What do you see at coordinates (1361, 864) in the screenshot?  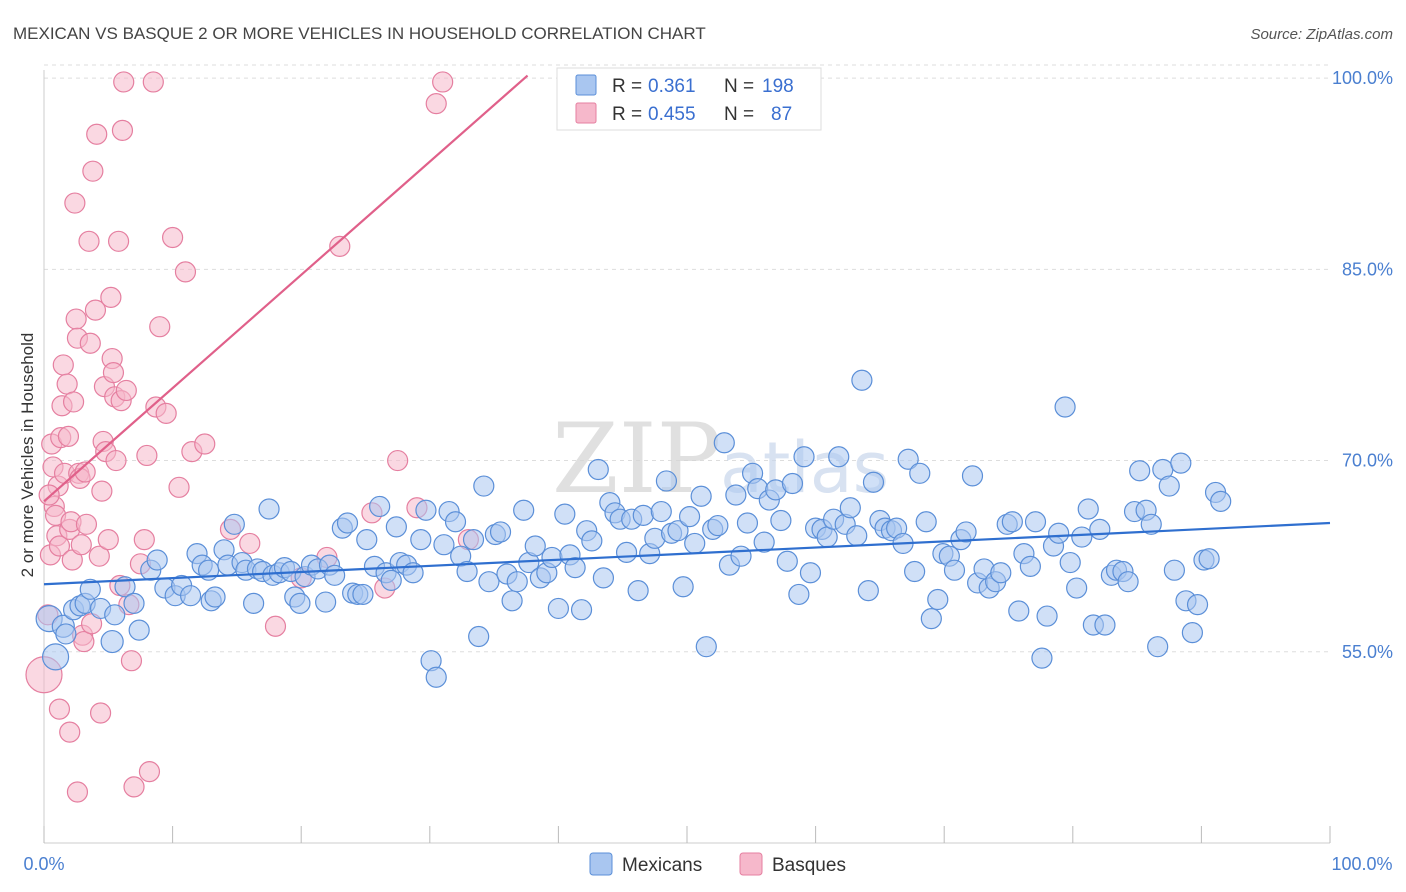 I see `x-tick-label-max: 100.0%` at bounding box center [1361, 864].